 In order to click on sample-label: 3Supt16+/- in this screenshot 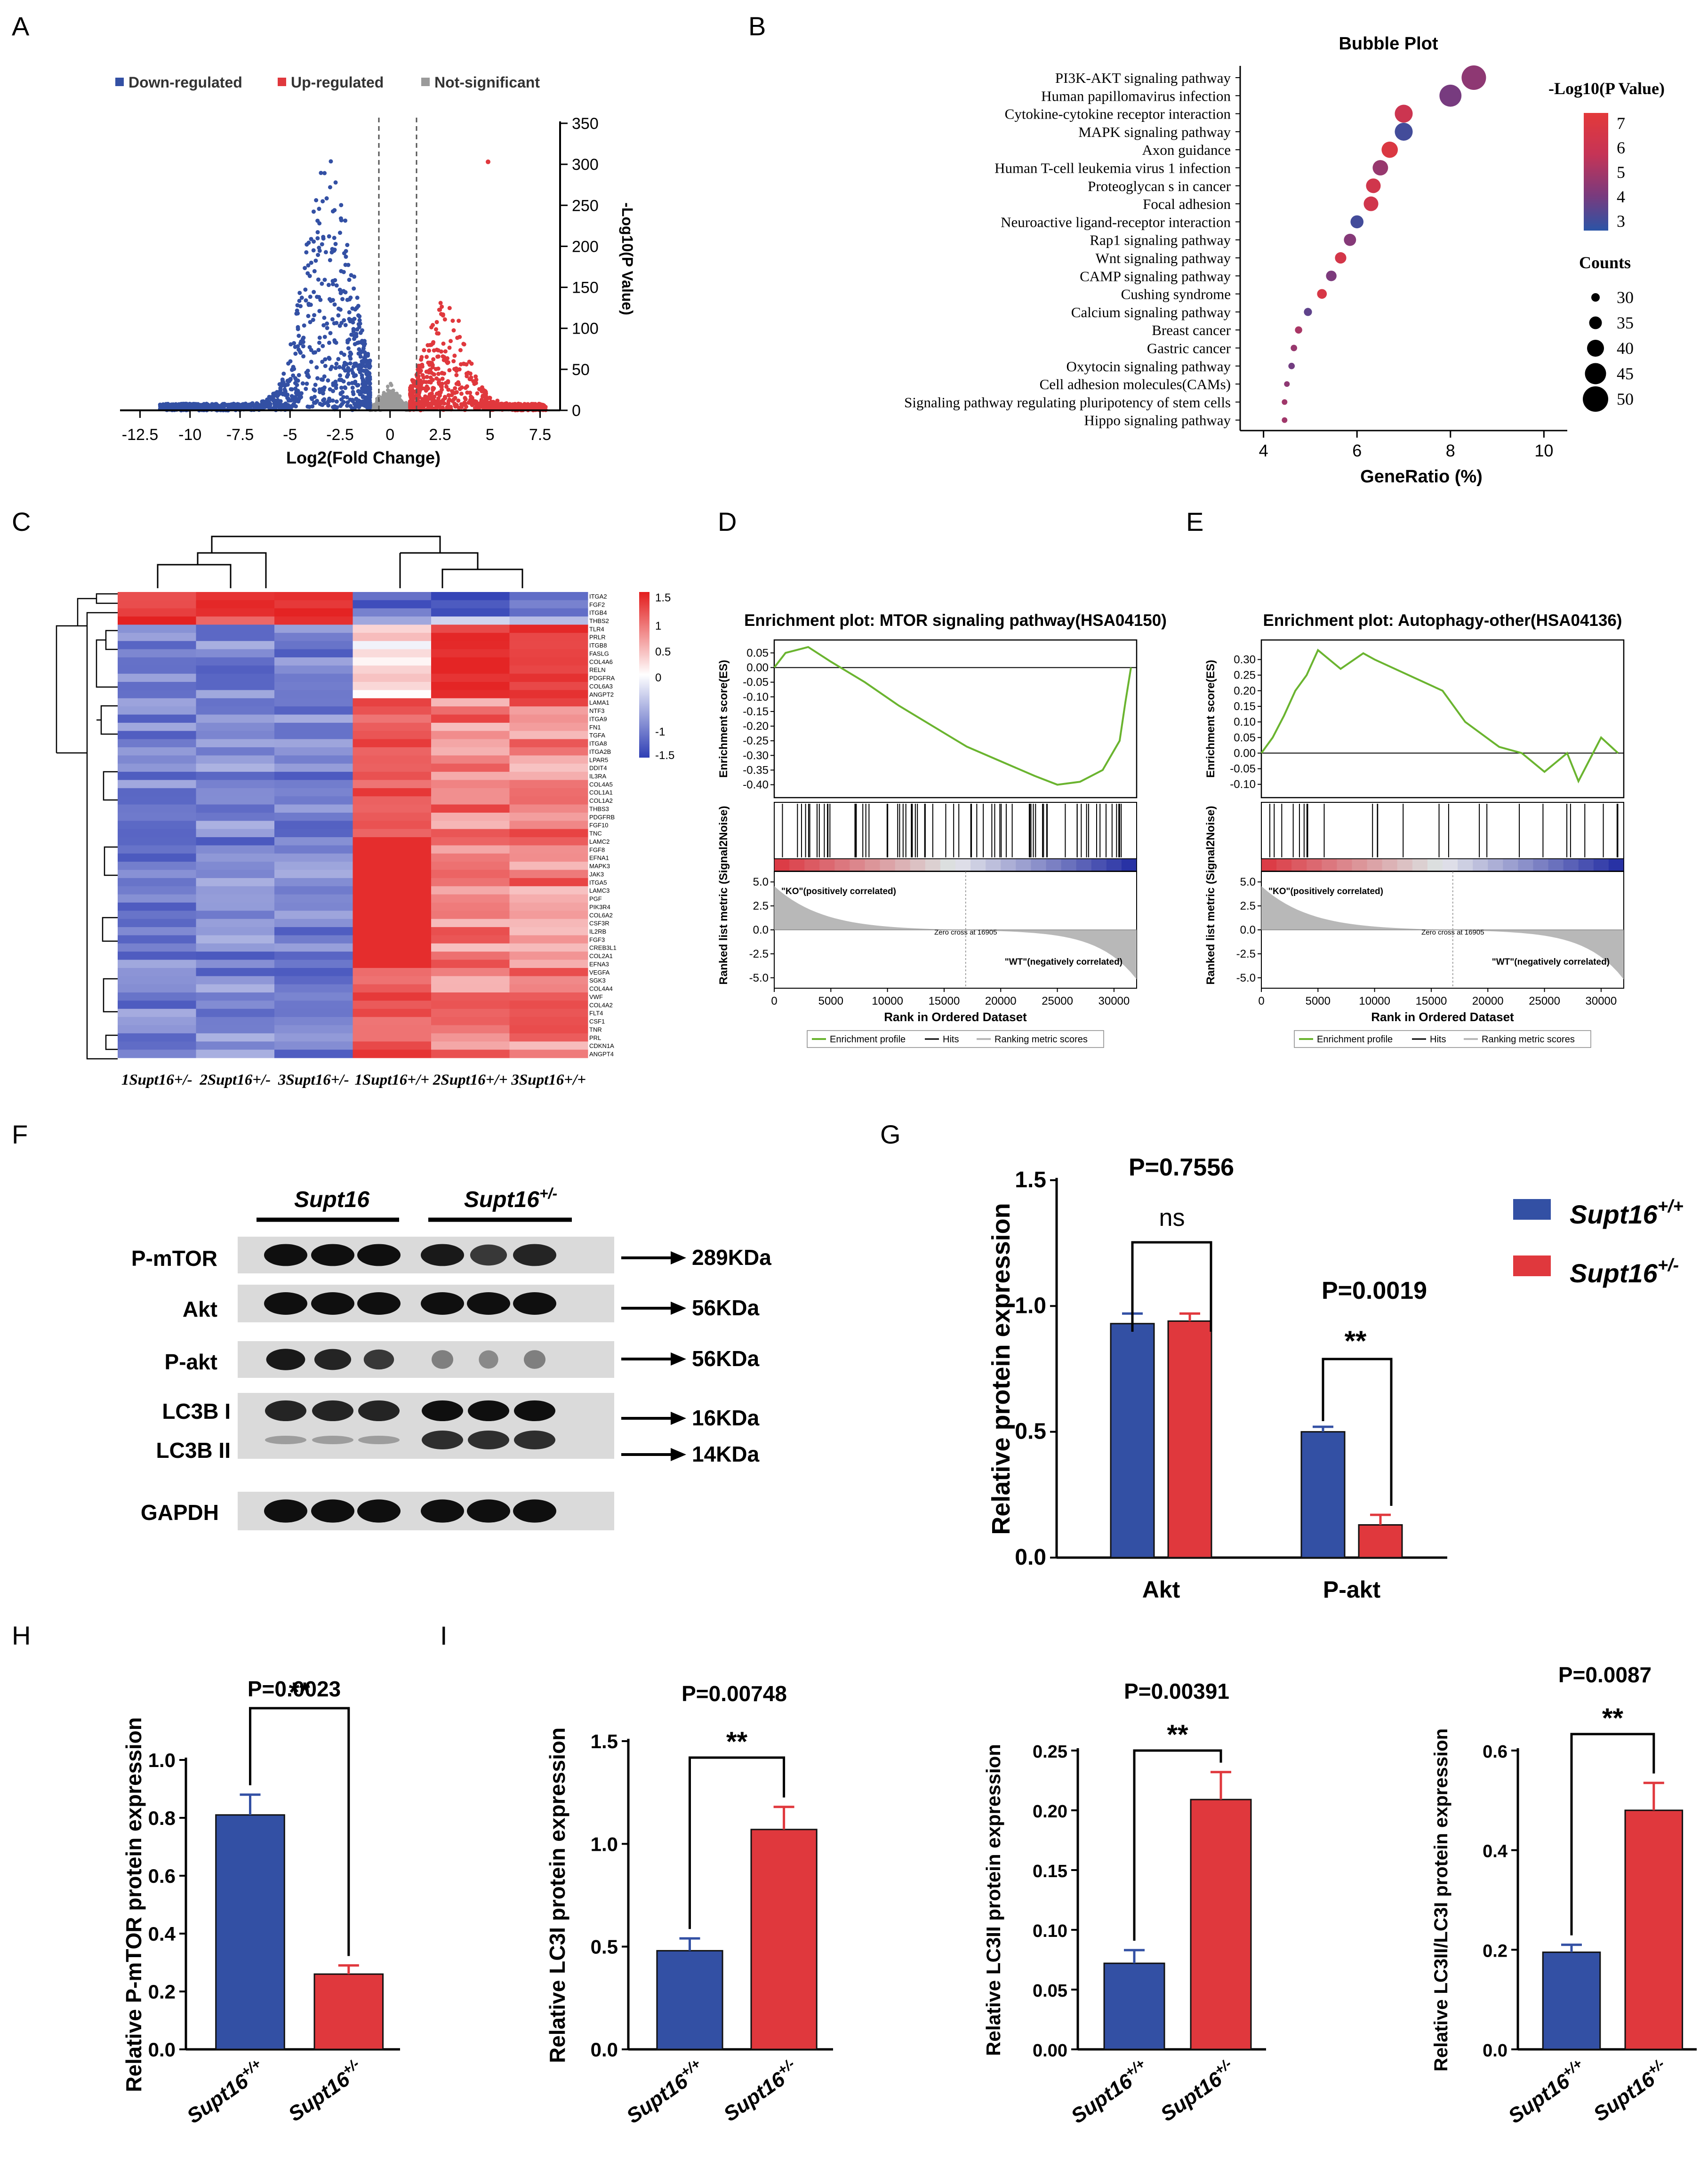, I will do `click(313, 1080)`.